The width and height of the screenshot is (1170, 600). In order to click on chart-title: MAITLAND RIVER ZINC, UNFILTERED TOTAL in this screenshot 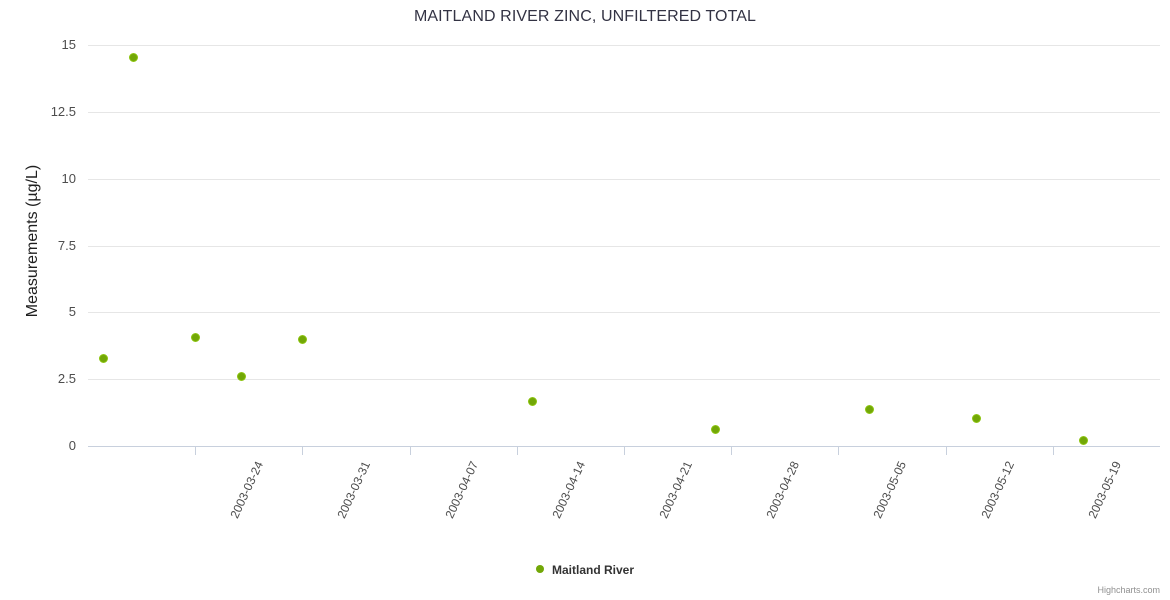, I will do `click(585, 16)`.